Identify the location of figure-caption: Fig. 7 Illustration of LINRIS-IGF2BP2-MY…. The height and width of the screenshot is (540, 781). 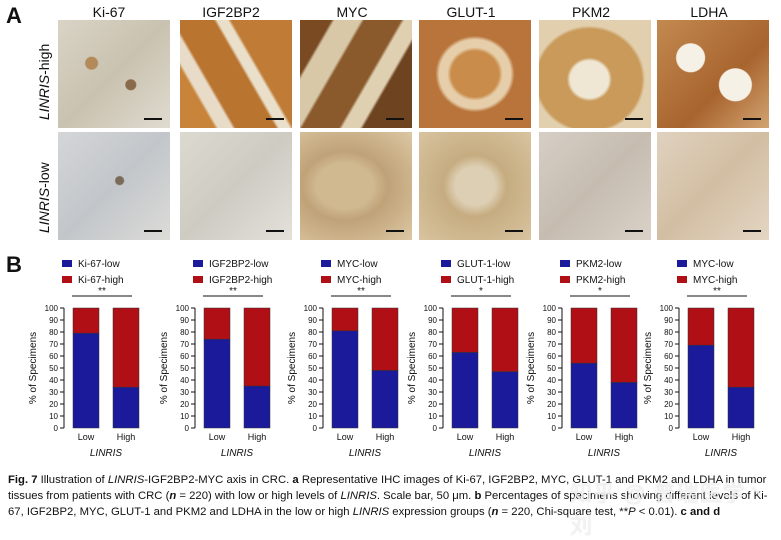
(393, 496).